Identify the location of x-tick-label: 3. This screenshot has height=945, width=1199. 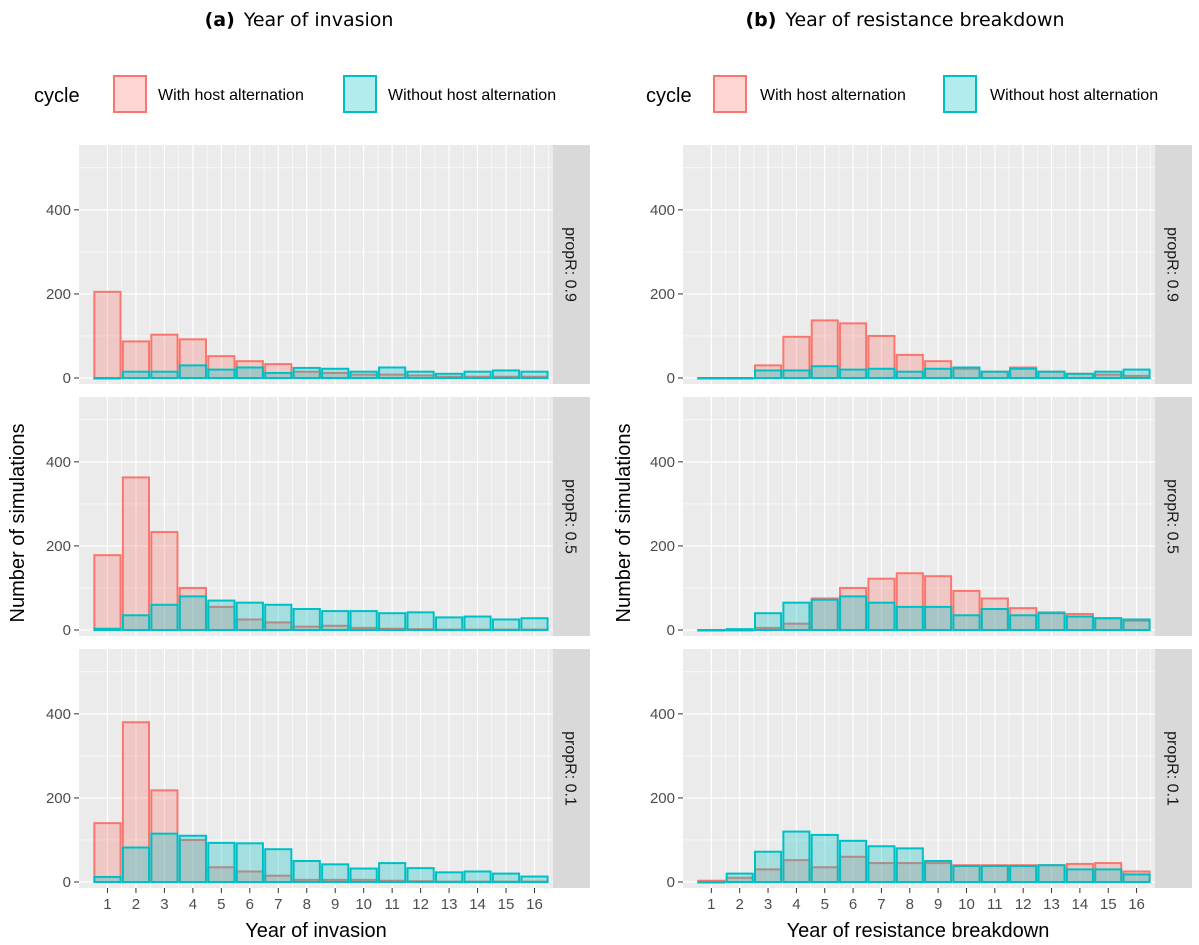
(164, 904).